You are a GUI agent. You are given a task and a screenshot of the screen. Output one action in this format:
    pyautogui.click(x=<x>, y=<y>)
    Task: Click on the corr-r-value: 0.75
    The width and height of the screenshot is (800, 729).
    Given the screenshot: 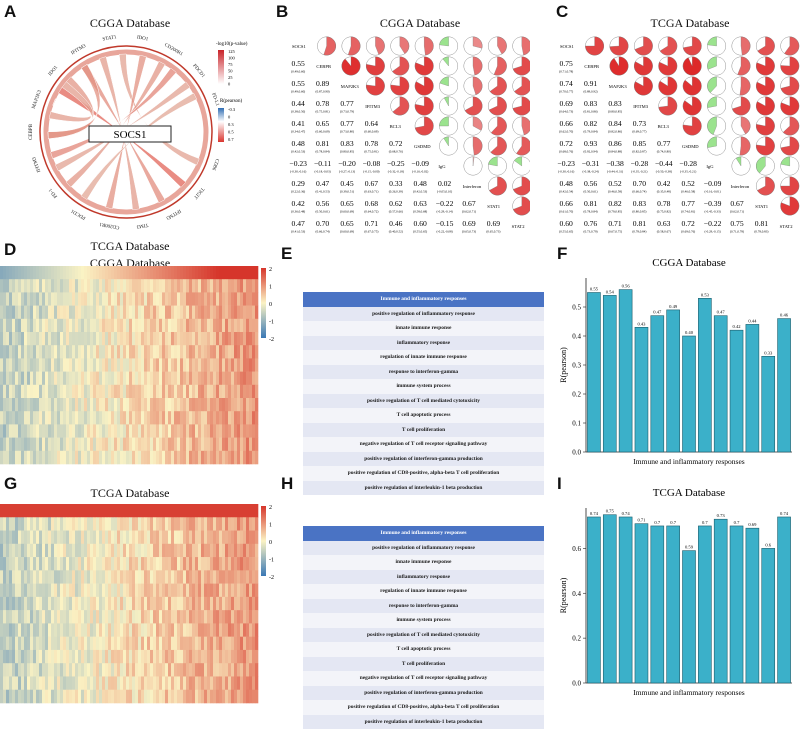 What is the action you would take?
    pyautogui.click(x=736, y=223)
    